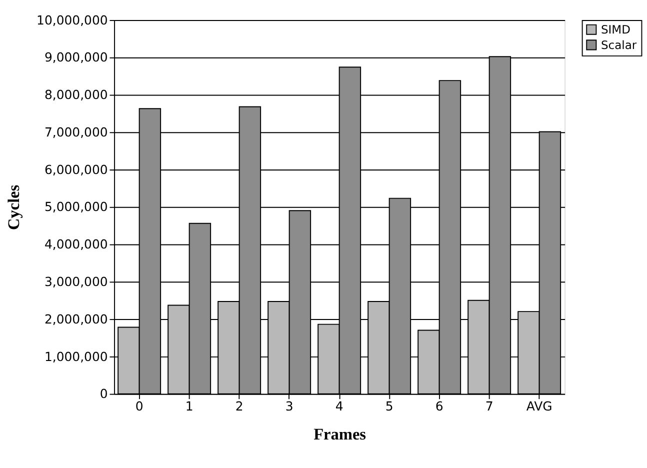 The image size is (647, 468). Describe the element at coordinates (76, 318) in the screenshot. I see `y-tick-label: 2,000,000` at that location.